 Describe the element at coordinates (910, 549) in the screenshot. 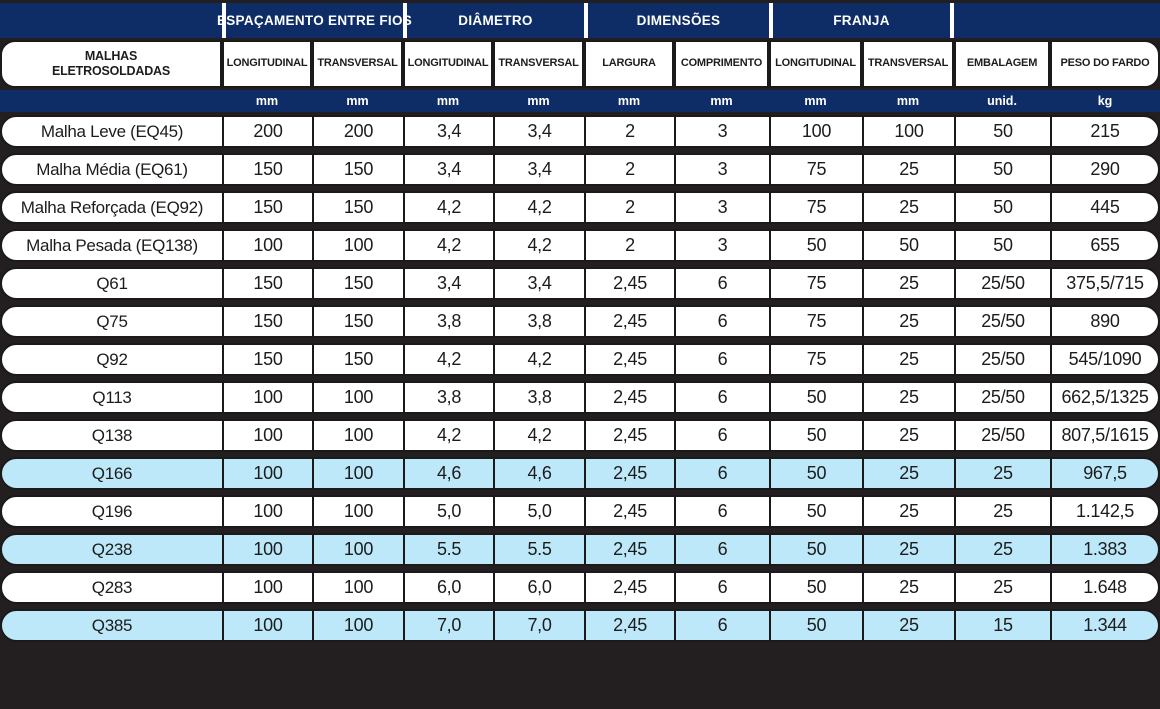

I see `cell-q238-col8: 25` at that location.